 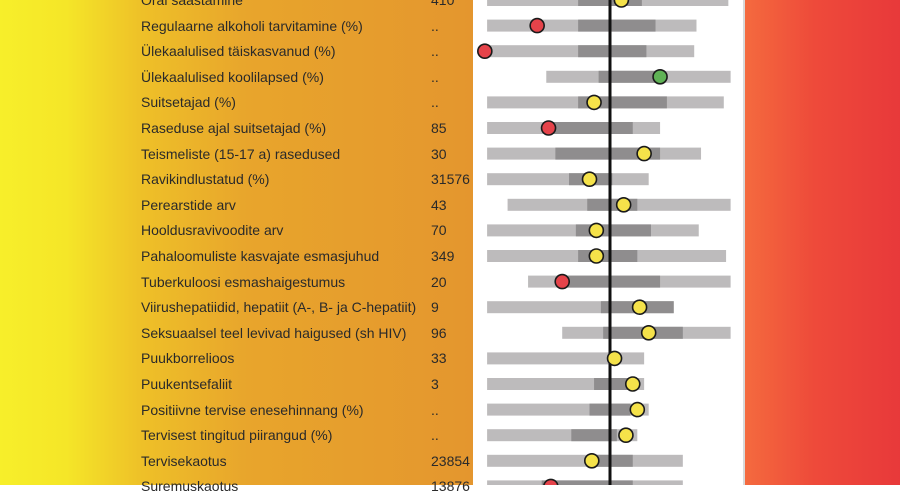 I want to click on indicator-row: Positiivne tervise enesehinnang (%).., so click(x=237, y=410).